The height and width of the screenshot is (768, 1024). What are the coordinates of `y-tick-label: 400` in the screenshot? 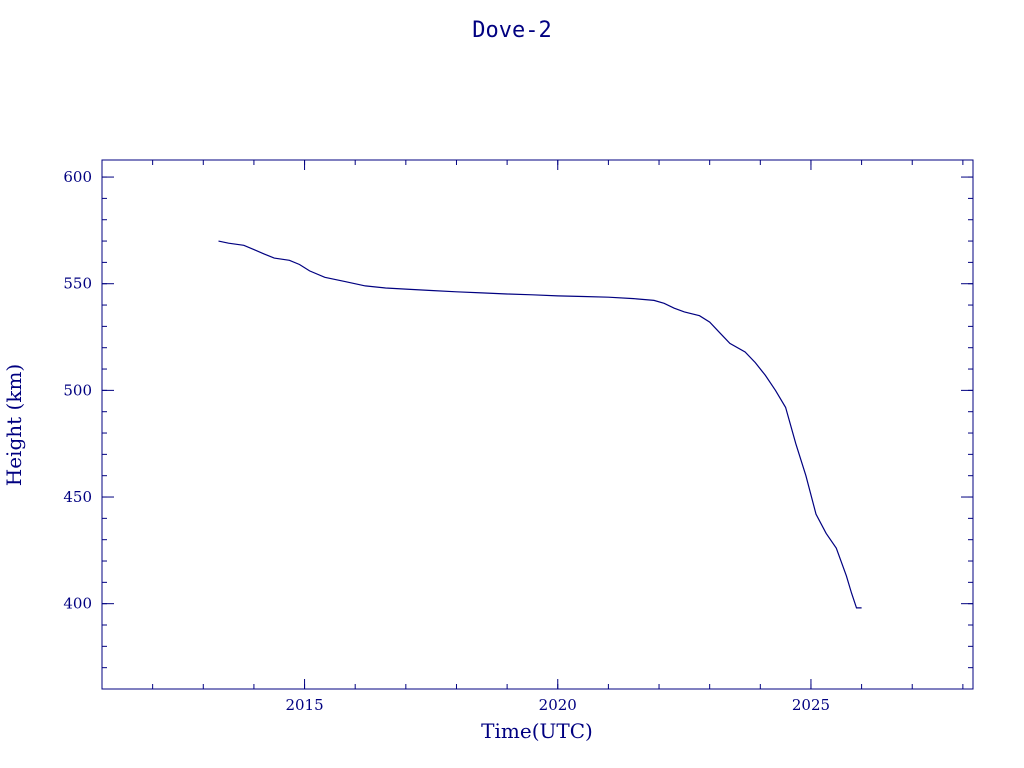 It's located at (77, 604).